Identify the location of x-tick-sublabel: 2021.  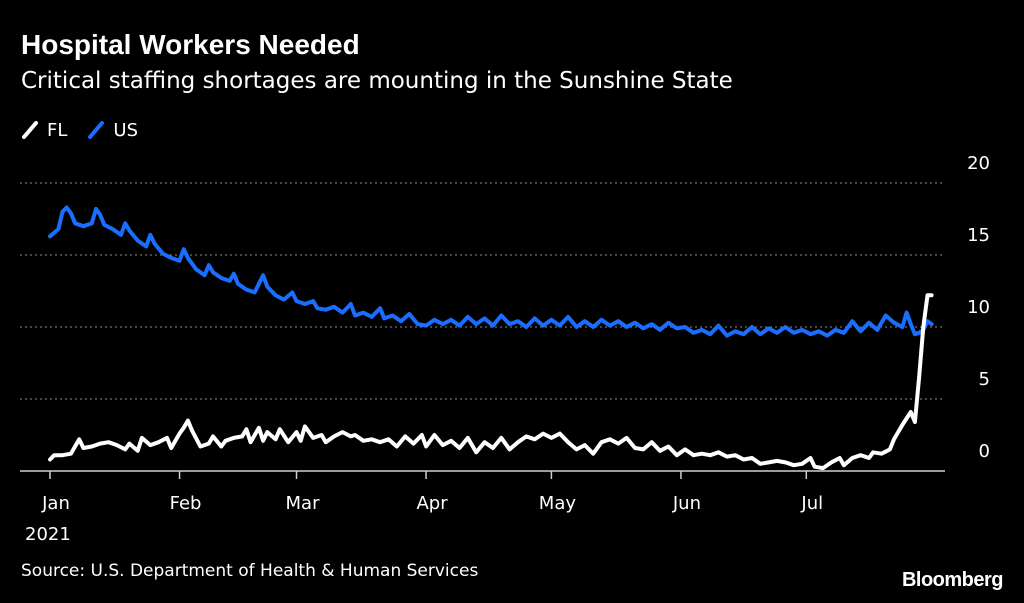
(48, 534).